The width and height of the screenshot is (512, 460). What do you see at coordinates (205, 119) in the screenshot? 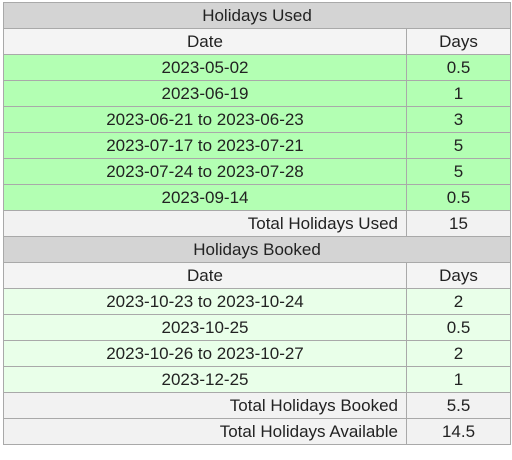
I see `used-row-date: 2023-06-21 to 2023-06-23` at bounding box center [205, 119].